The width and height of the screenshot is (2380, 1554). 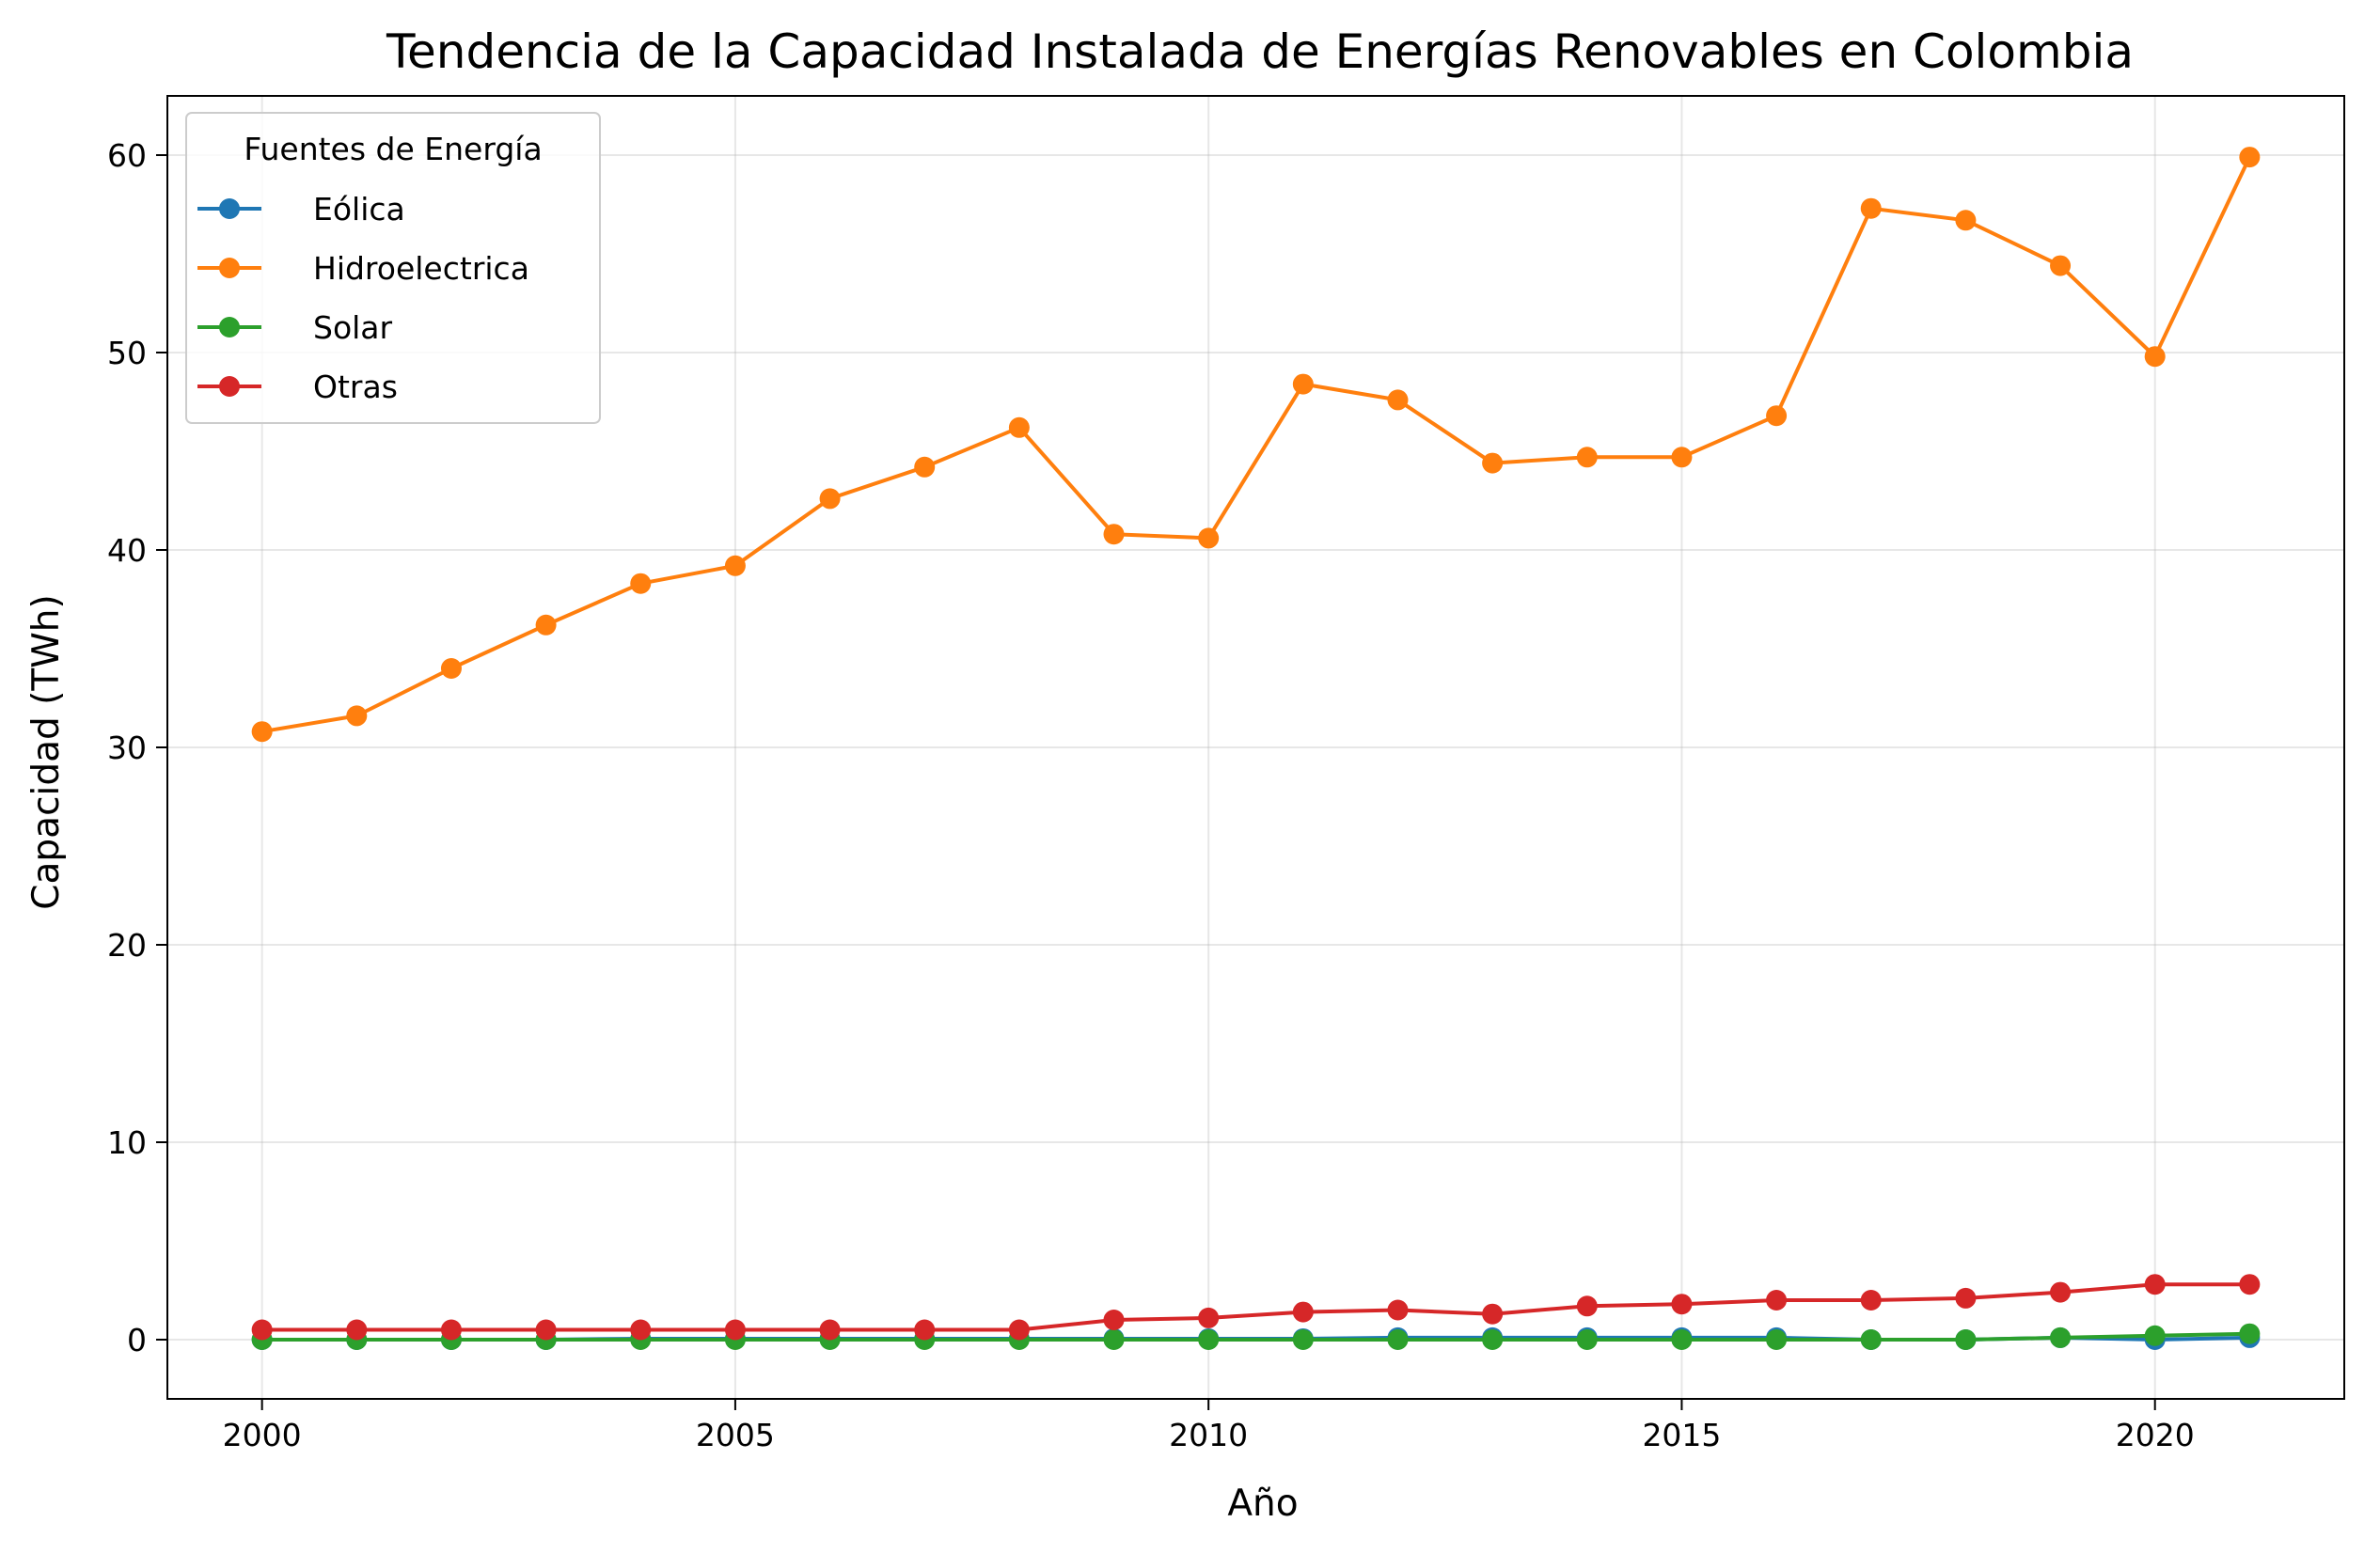 What do you see at coordinates (1262, 1504) in the screenshot?
I see `x-axis-label: Año` at bounding box center [1262, 1504].